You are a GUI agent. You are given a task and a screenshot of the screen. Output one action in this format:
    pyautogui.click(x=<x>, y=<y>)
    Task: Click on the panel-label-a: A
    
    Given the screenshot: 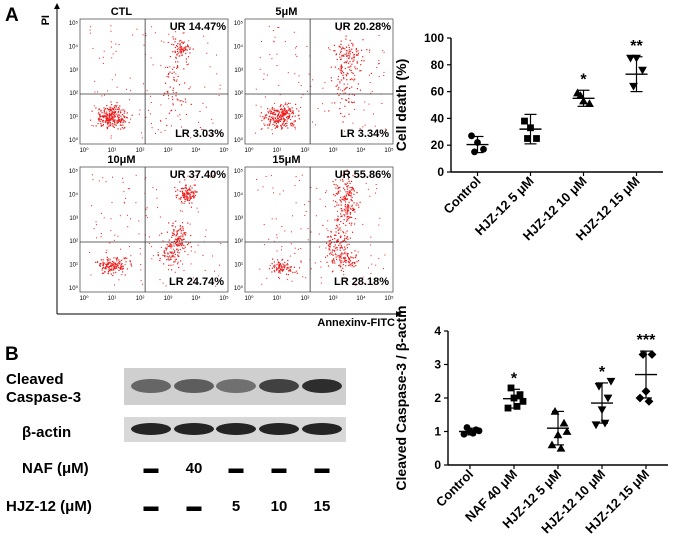 What is the action you would take?
    pyautogui.click(x=12, y=15)
    